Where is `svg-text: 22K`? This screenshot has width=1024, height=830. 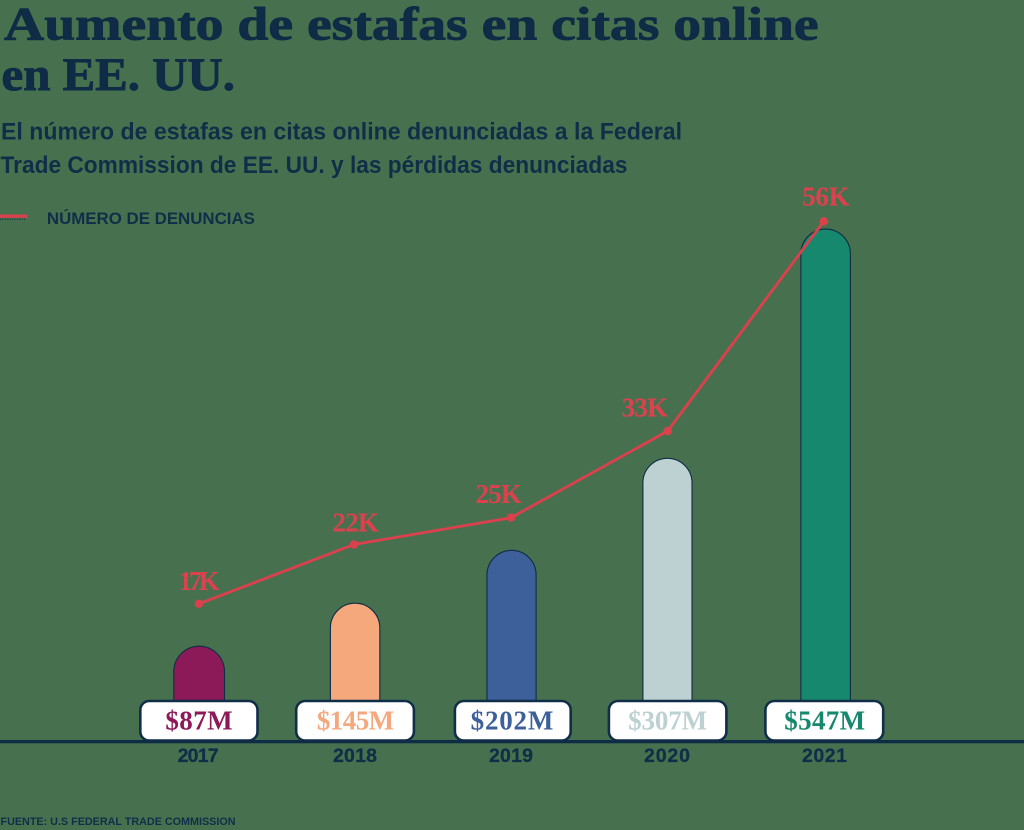
svg-text: 22K is located at coordinates (355, 523).